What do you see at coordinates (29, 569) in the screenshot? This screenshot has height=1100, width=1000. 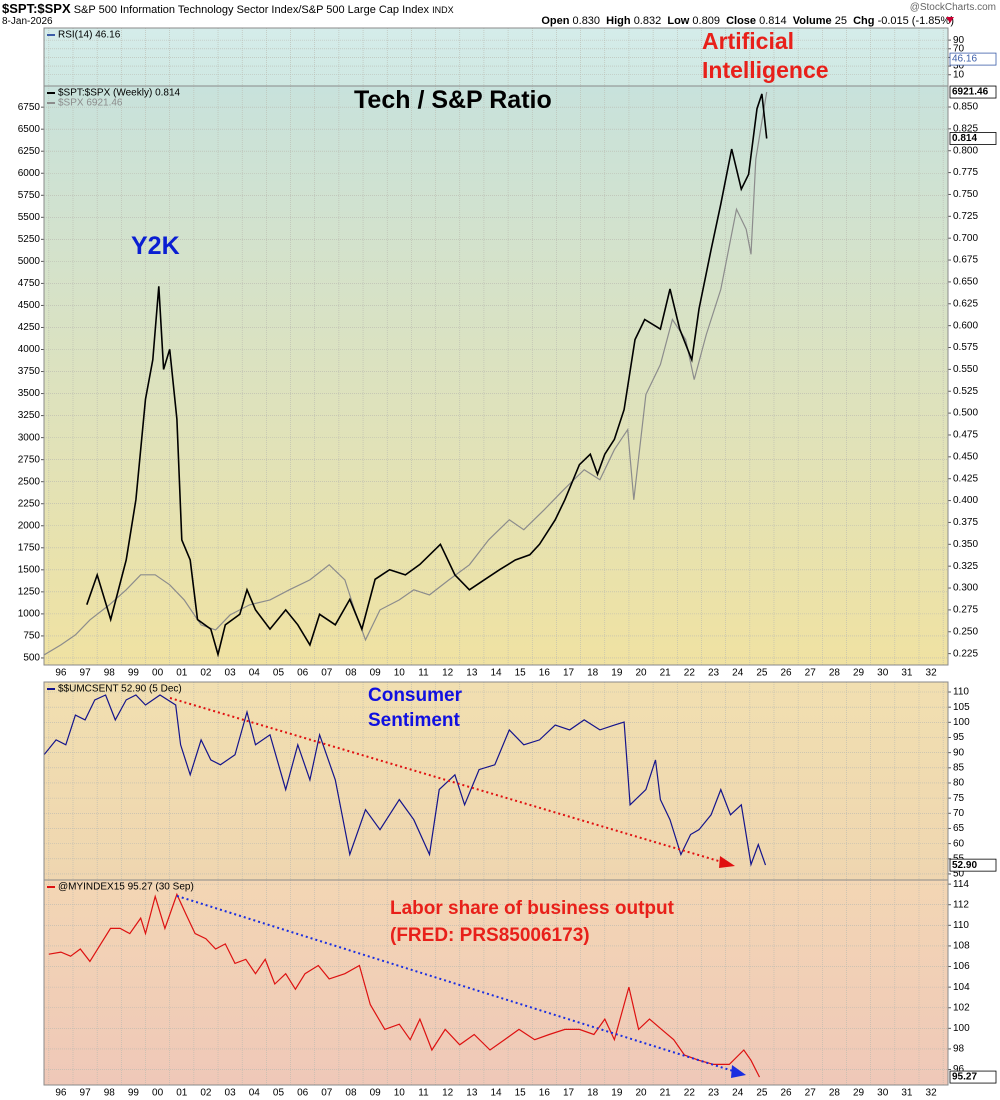 I see `y-tick-label: 1500` at bounding box center [29, 569].